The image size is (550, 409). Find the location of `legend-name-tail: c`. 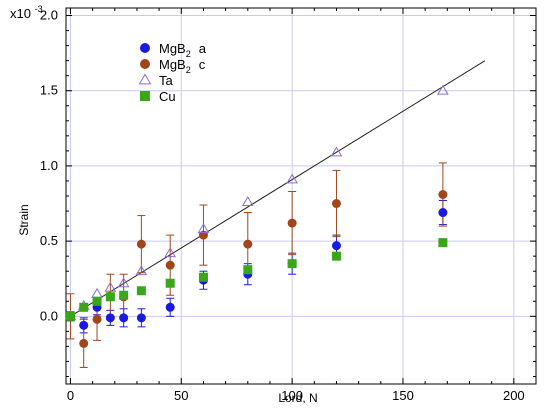

legend-name-tail: c is located at coordinates (202, 64).